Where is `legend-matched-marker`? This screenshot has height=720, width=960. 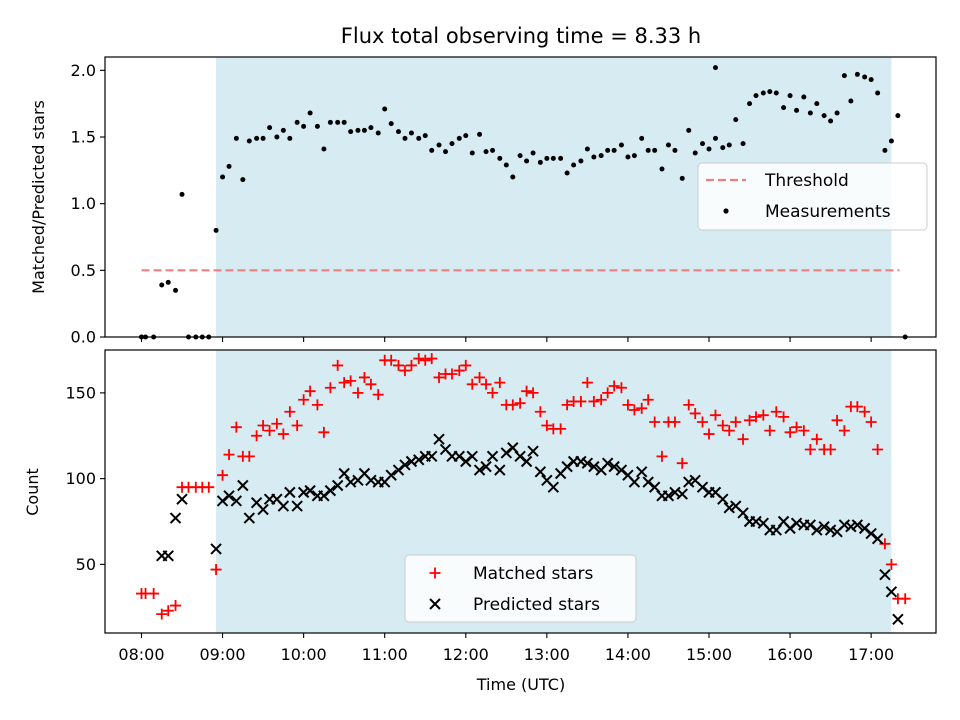 legend-matched-marker is located at coordinates (435, 573).